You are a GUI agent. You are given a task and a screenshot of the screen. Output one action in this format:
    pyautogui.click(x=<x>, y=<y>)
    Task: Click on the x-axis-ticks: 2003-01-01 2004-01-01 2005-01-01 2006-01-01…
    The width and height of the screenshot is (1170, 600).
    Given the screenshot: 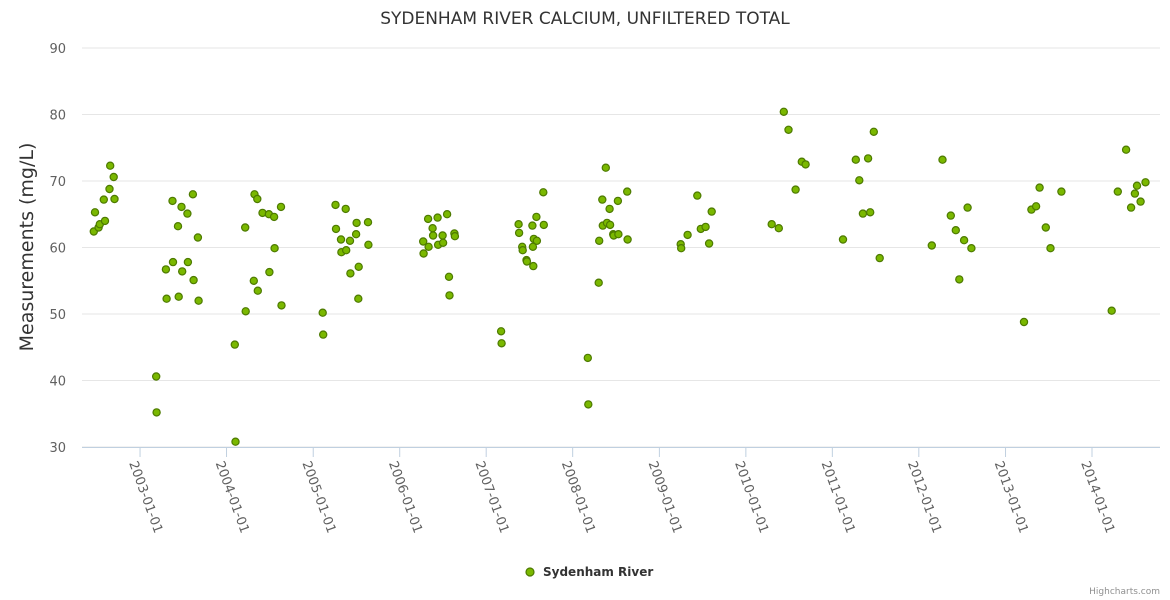 What is the action you would take?
    pyautogui.click(x=621, y=491)
    